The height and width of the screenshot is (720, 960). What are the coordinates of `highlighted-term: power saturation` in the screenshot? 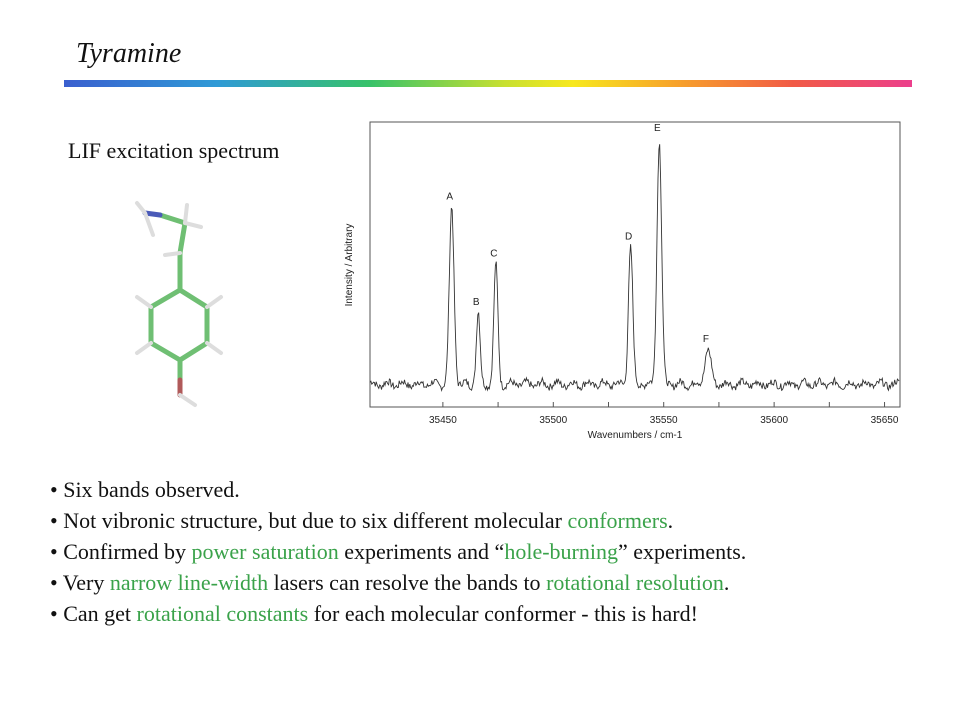 It's located at (265, 551).